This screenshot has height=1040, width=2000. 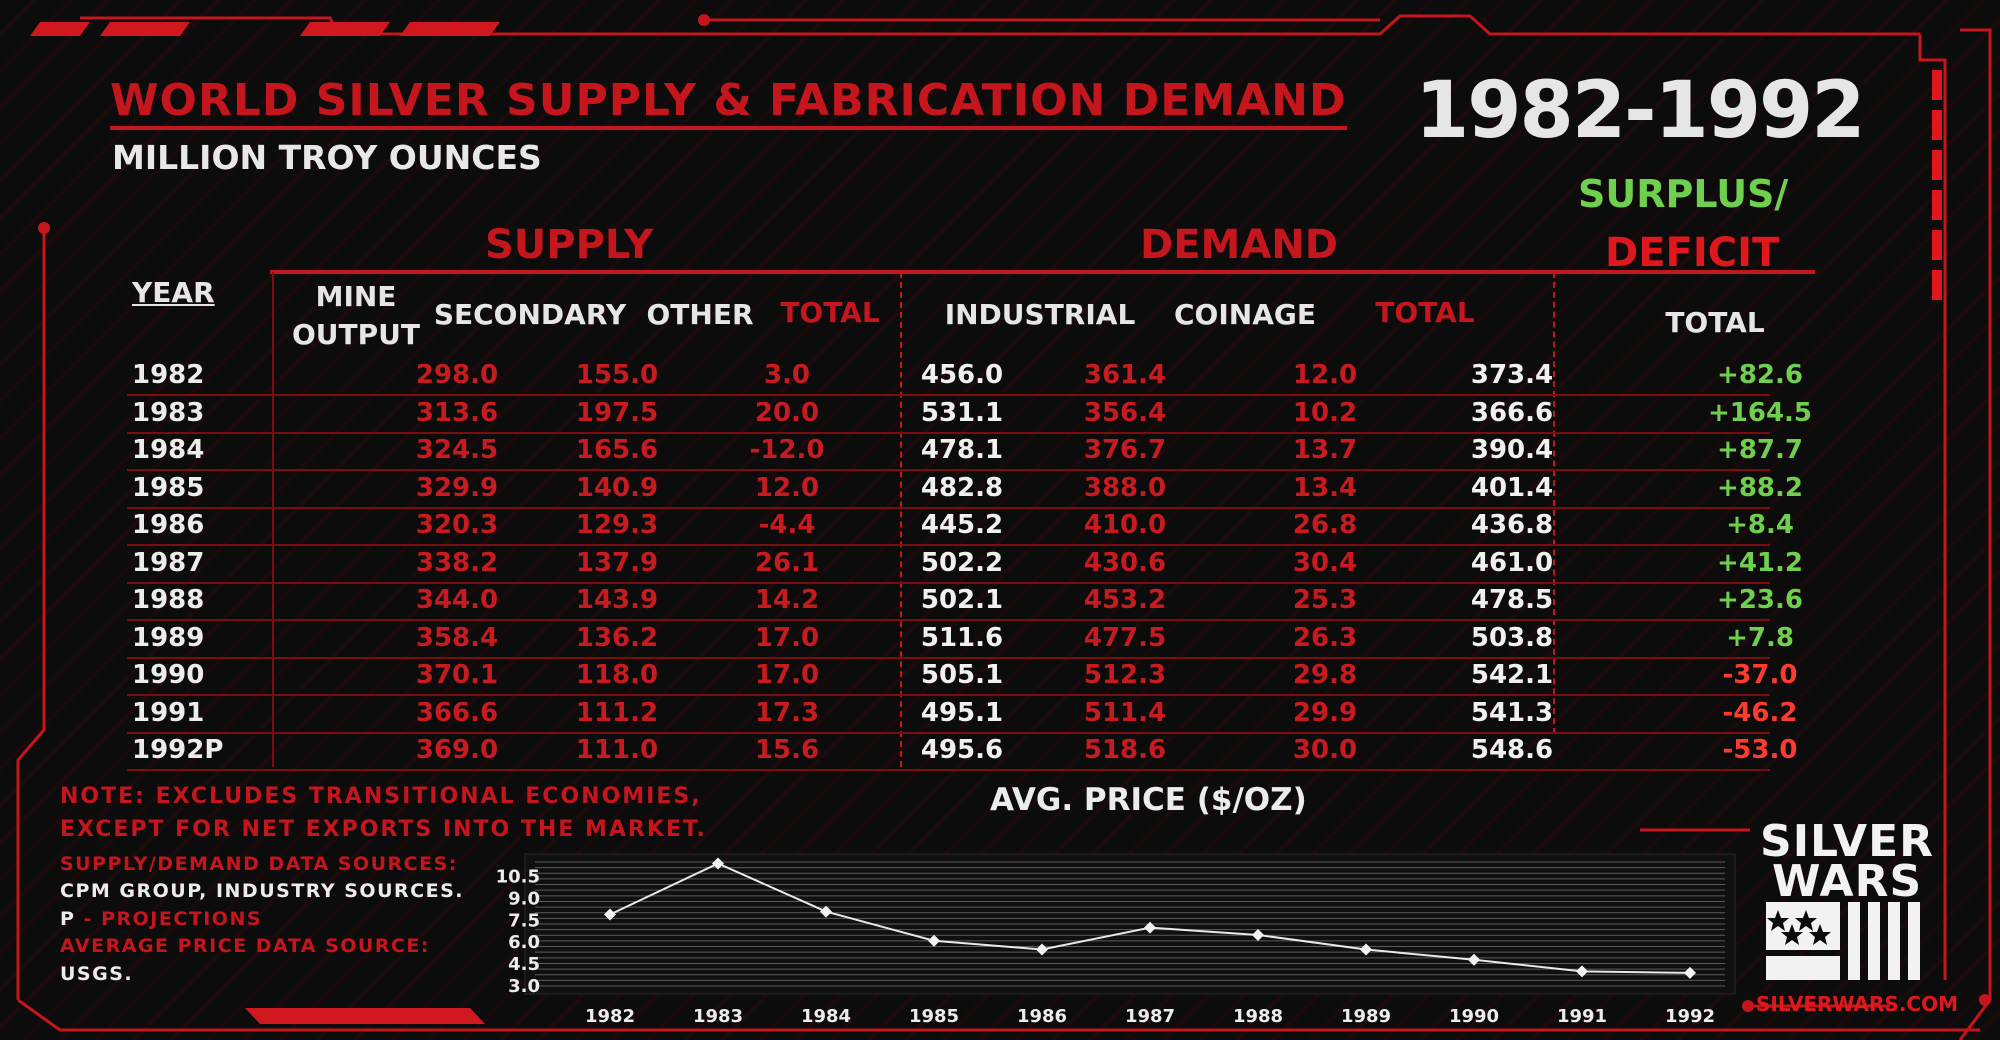 What do you see at coordinates (787, 750) in the screenshot?
I see `cell-other: 15.6` at bounding box center [787, 750].